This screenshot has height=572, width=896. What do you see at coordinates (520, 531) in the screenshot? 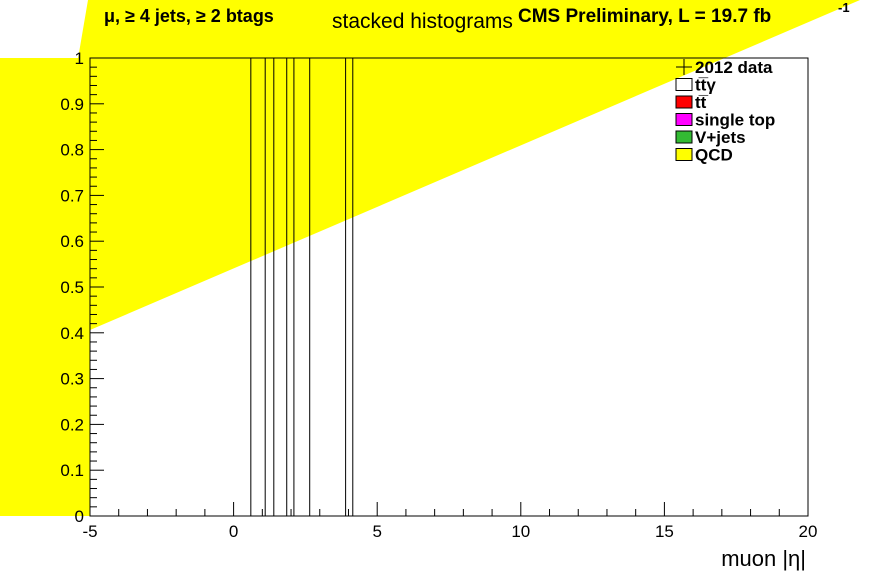
I see `x-tick-label: 10` at bounding box center [520, 531].